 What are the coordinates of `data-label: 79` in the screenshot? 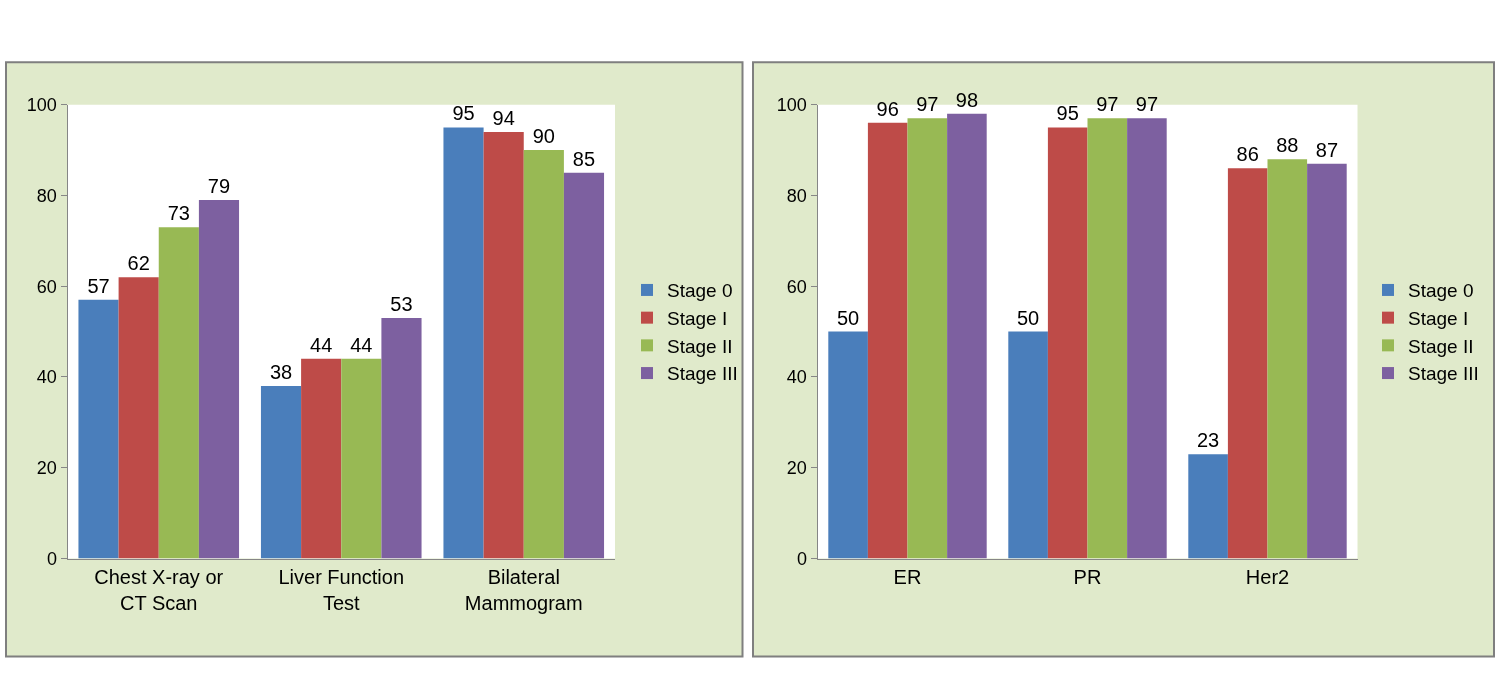 It's located at (219, 185).